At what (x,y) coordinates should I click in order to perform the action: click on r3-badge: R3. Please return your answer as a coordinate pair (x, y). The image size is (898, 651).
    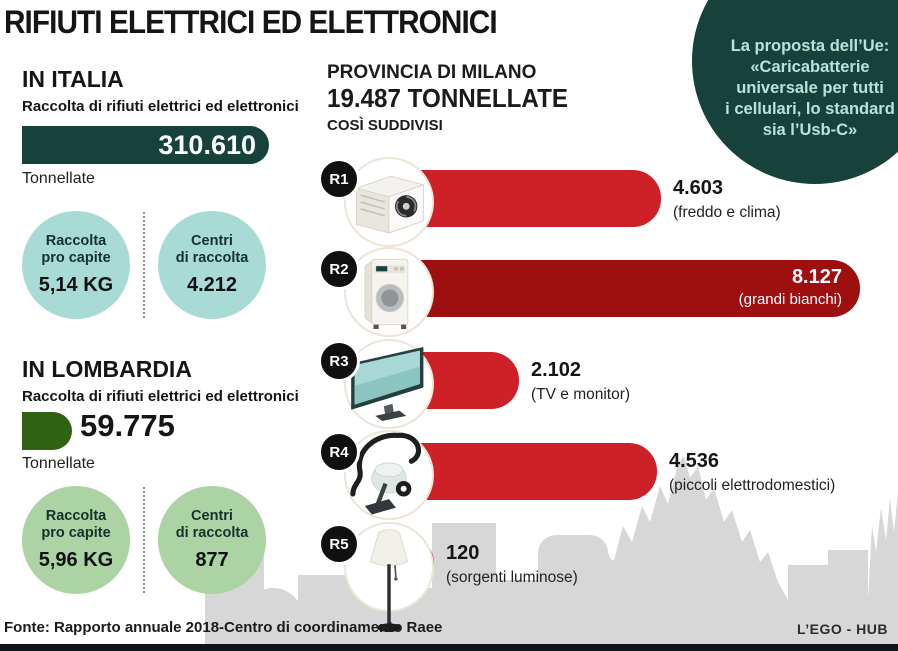
    Looking at the image, I should click on (339, 361).